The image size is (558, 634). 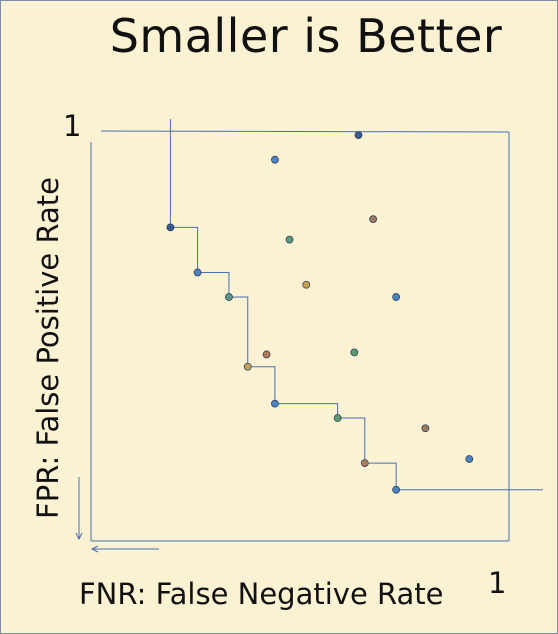 I want to click on x-arrow-head, so click(x=94, y=549).